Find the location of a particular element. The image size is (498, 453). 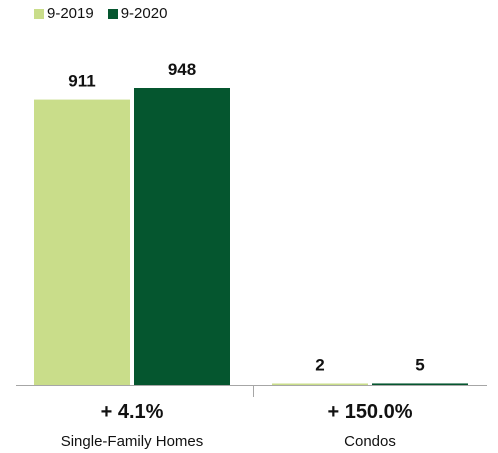

legend-item-2020: 9-2020 is located at coordinates (137, 13).